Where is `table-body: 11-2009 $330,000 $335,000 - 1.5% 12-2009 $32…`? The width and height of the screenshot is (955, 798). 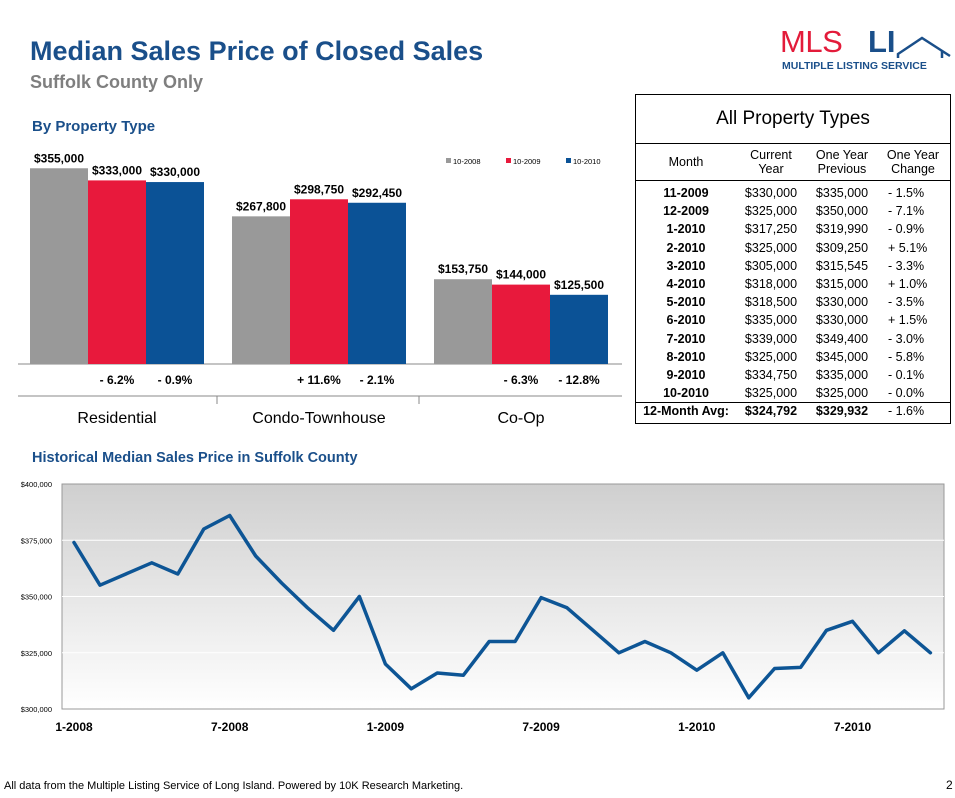 table-body: 11-2009 $330,000 $335,000 - 1.5% 12-2009 $32… is located at coordinates (793, 291).